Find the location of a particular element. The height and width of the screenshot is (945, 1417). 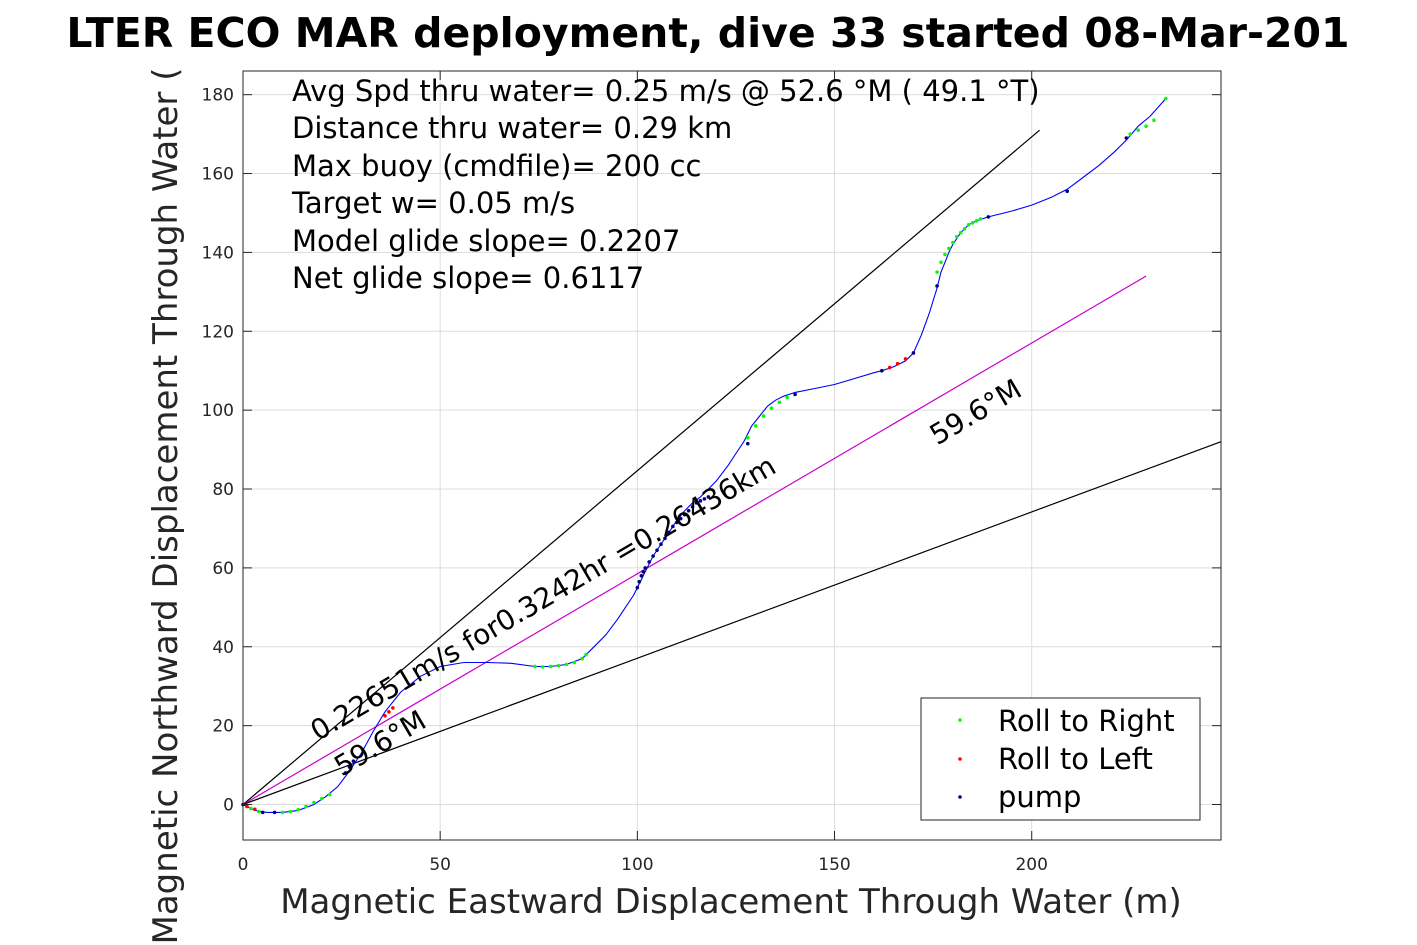

info-line-distance: Distance thru water= 0.29 km is located at coordinates (512, 128).